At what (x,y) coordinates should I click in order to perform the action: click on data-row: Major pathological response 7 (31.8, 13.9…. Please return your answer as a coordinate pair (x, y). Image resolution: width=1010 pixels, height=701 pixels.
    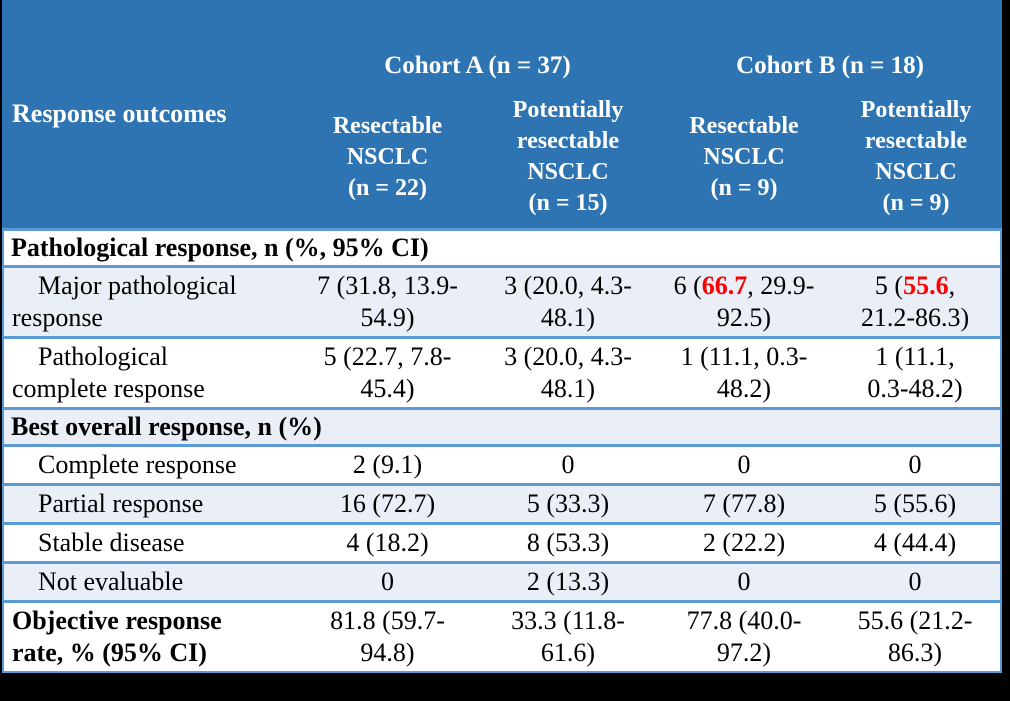
    Looking at the image, I should click on (502, 303).